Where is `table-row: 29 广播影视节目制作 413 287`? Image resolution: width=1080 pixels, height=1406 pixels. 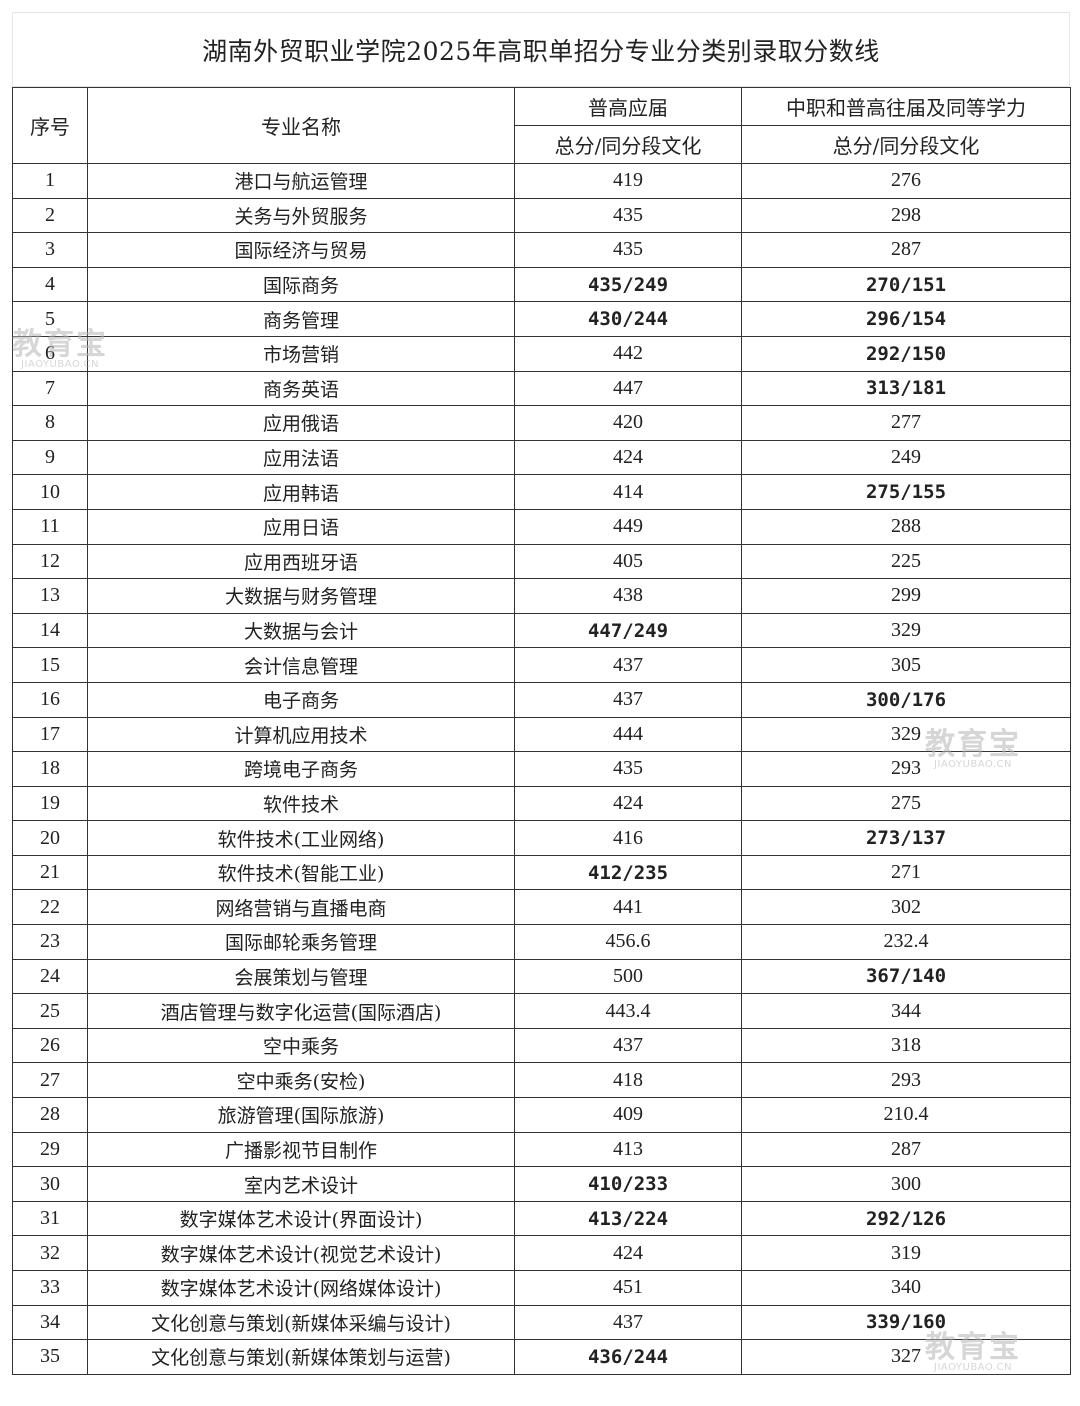
table-row: 29 广播影视节目制作 413 287 is located at coordinates (541, 1149).